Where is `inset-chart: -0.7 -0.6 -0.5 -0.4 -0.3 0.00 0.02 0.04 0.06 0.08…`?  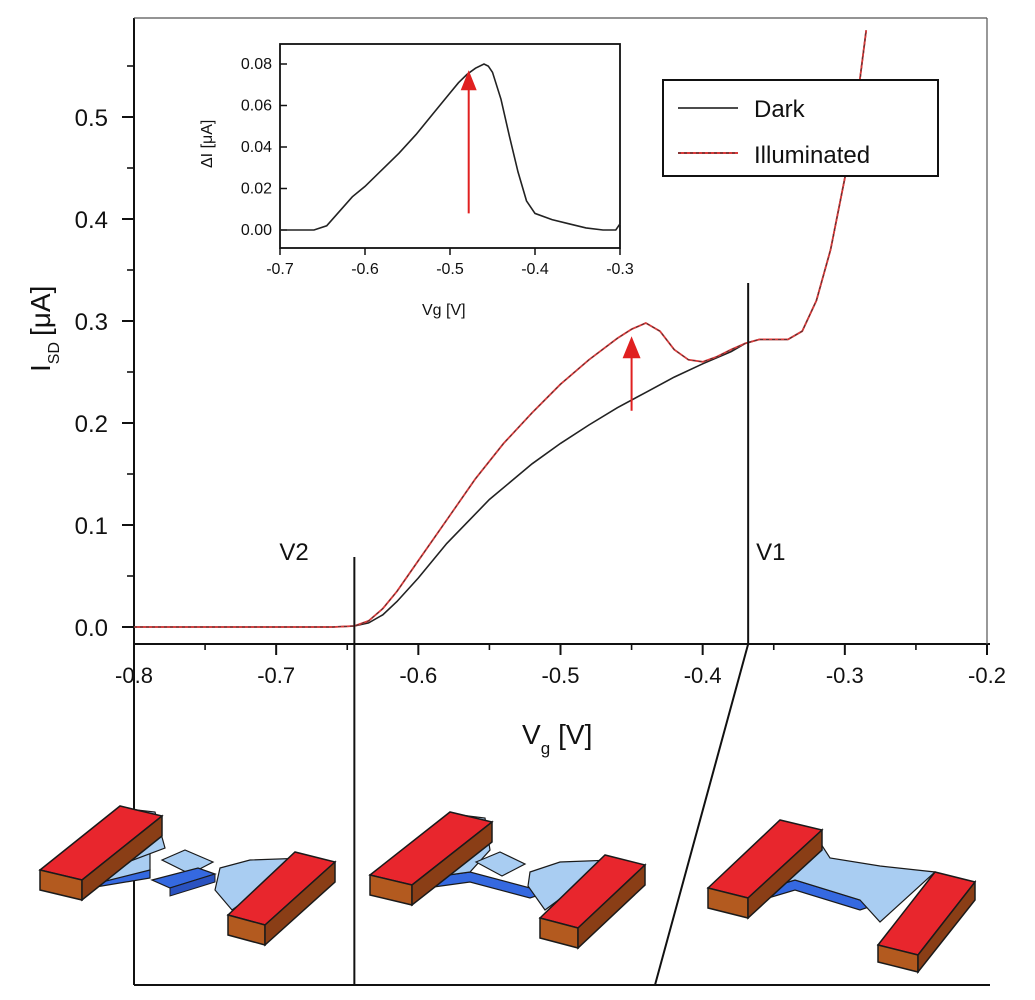
inset-chart: -0.7 -0.6 -0.5 -0.4 -0.3 0.00 0.02 0.04 0.06 0.08… is located at coordinates (416, 181).